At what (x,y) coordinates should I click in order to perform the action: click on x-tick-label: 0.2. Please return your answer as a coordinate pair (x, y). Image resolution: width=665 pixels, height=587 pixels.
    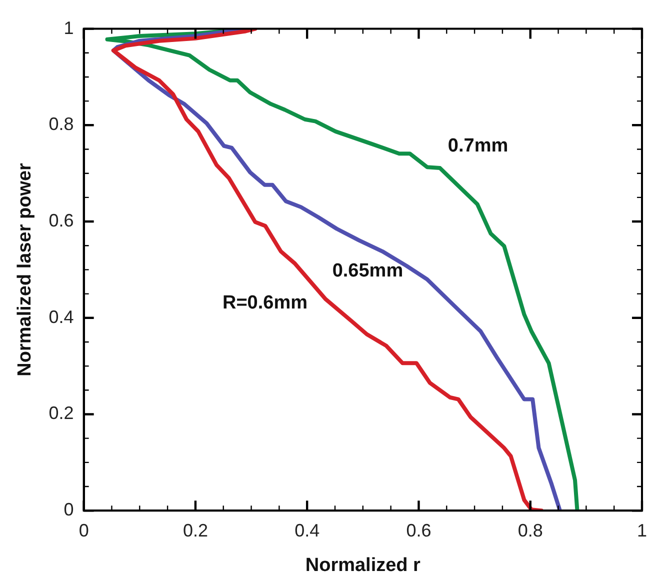
    Looking at the image, I should click on (195, 530).